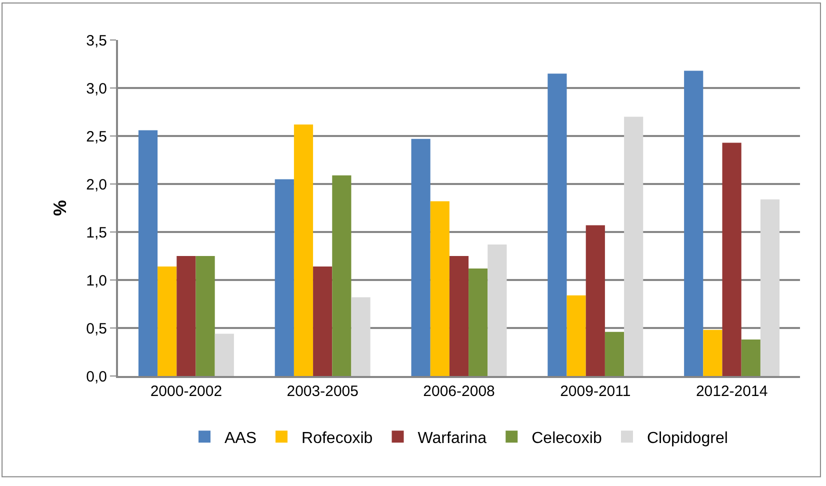 Image resolution: width=826 pixels, height=486 pixels. What do you see at coordinates (595, 391) in the screenshot?
I see `x-tick-label: 2009-2011` at bounding box center [595, 391].